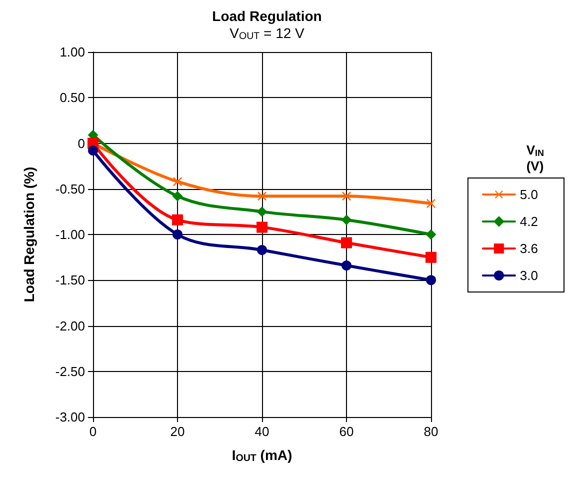 The height and width of the screenshot is (478, 572). What do you see at coordinates (93, 431) in the screenshot?
I see `x-tick-label: 0` at bounding box center [93, 431].